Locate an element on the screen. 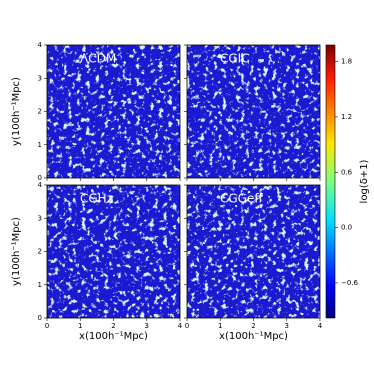  panel-title: CGGeff is located at coordinates (241, 199).